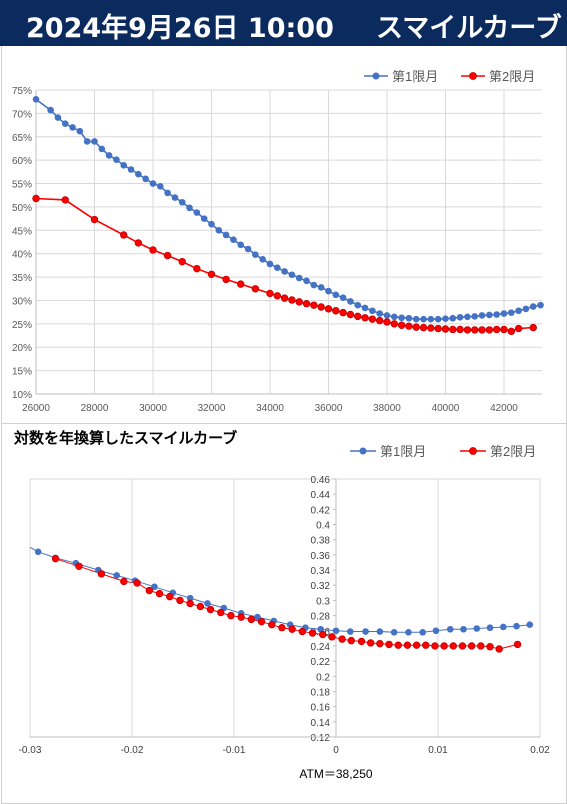  I want to click on header-title: スマイルカーブ, so click(469, 28).